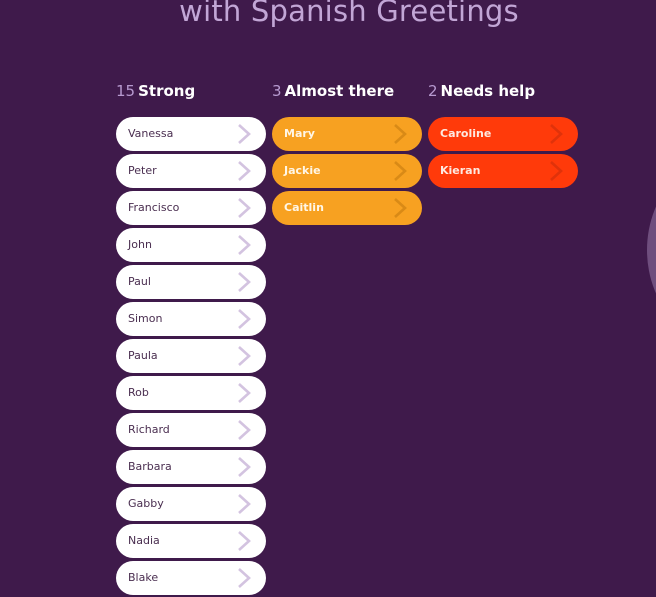 This screenshot has height=597, width=656. I want to click on column-label: Strong, so click(167, 91).